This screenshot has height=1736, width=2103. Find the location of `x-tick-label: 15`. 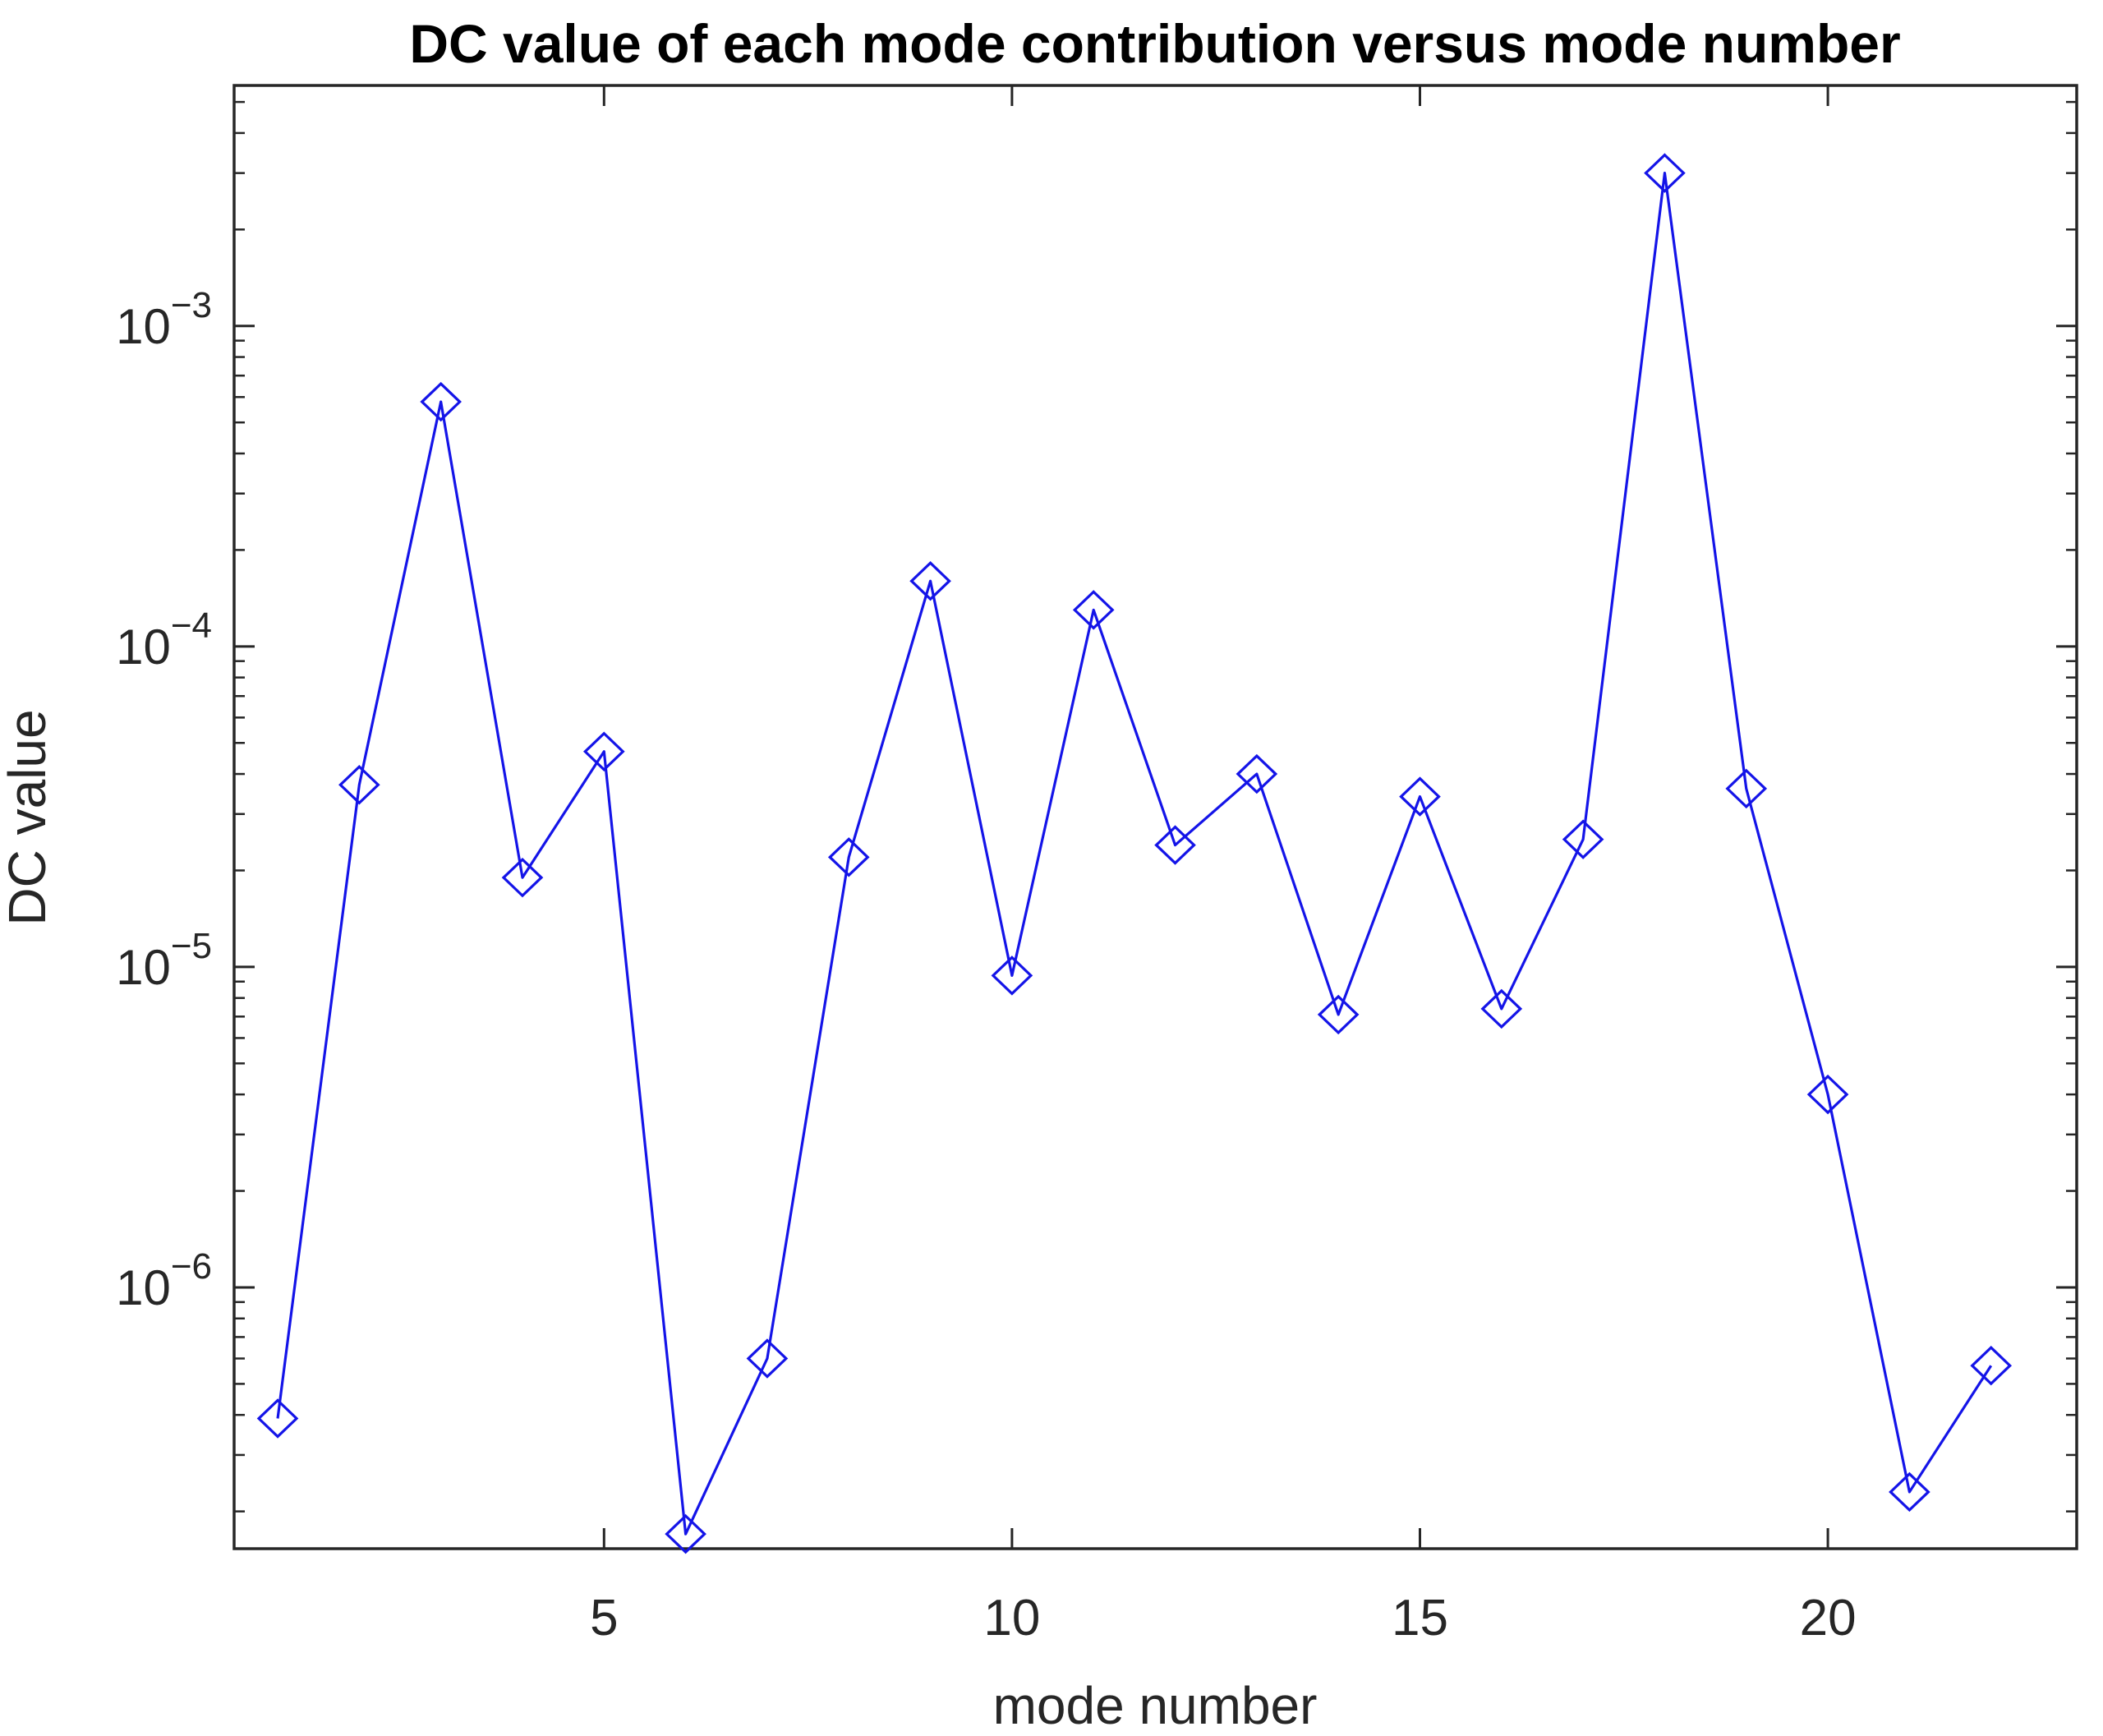

x-tick-label: 15 is located at coordinates (1420, 1618).